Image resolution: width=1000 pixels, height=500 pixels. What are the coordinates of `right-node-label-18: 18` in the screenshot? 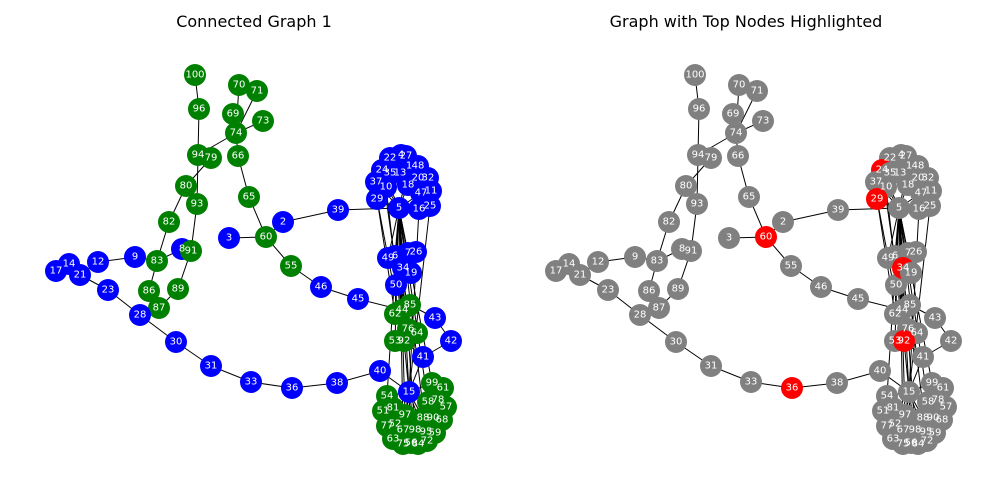 It's located at (908, 185).